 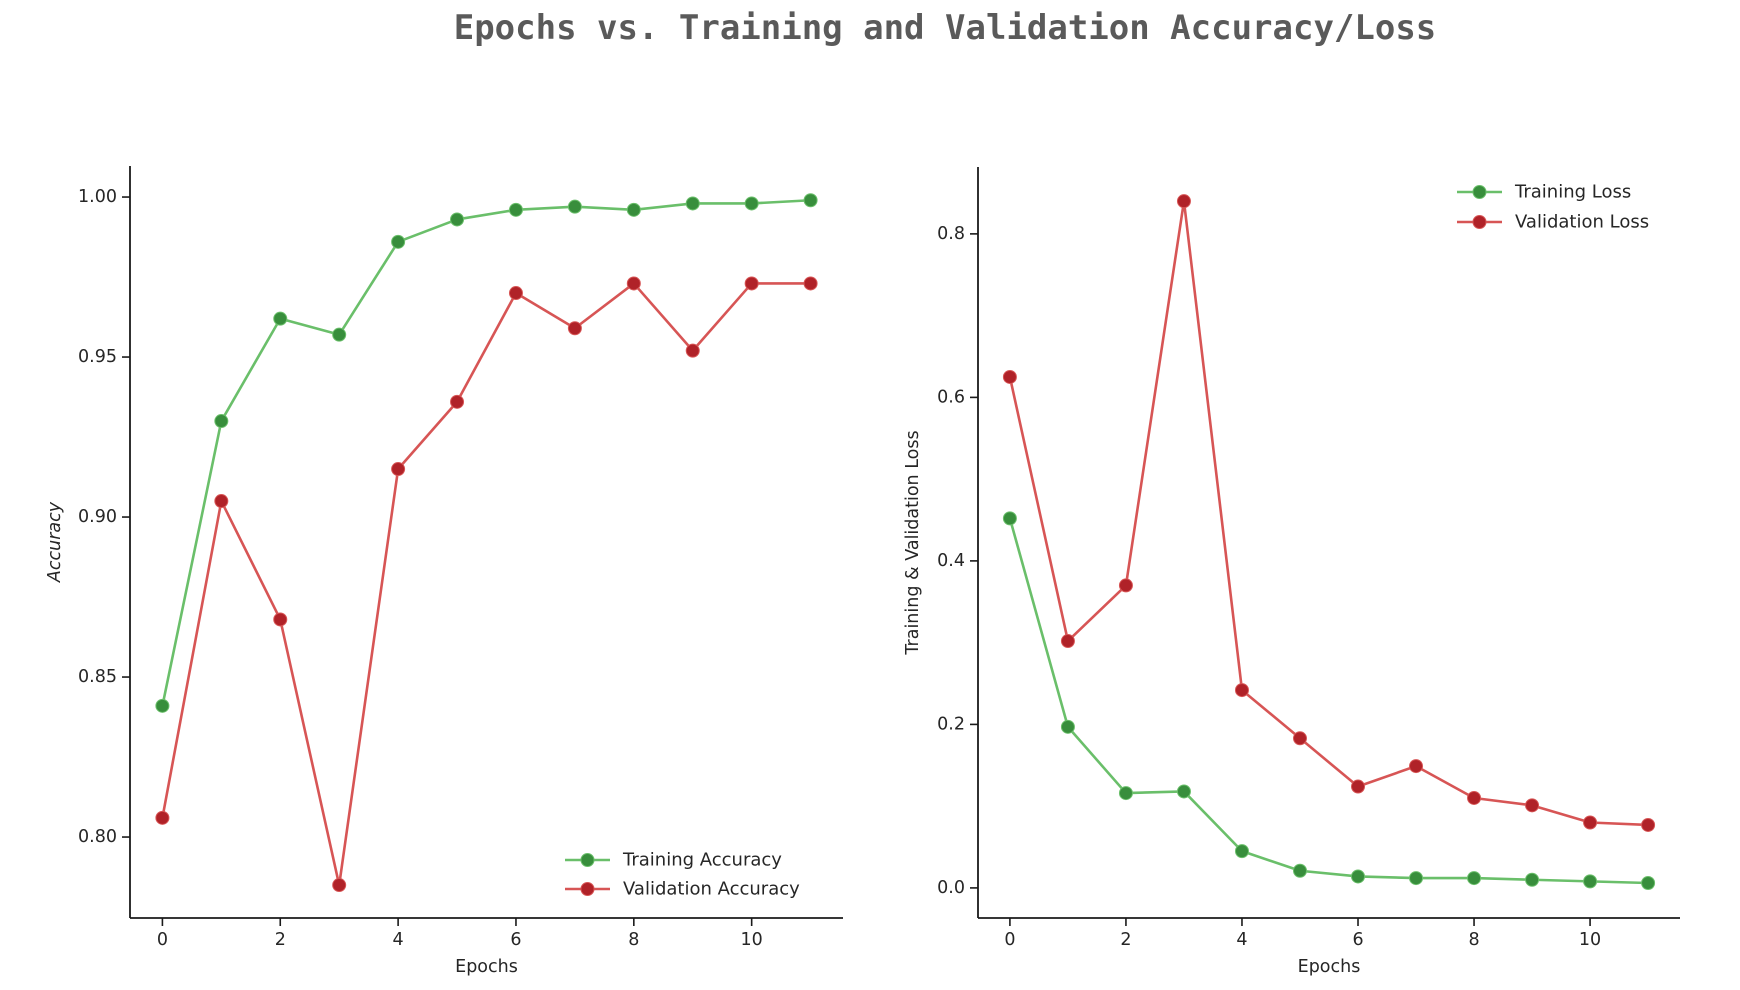 What do you see at coordinates (702, 860) in the screenshot?
I see `legend-label-training-accuracy: Training Accuracy` at bounding box center [702, 860].